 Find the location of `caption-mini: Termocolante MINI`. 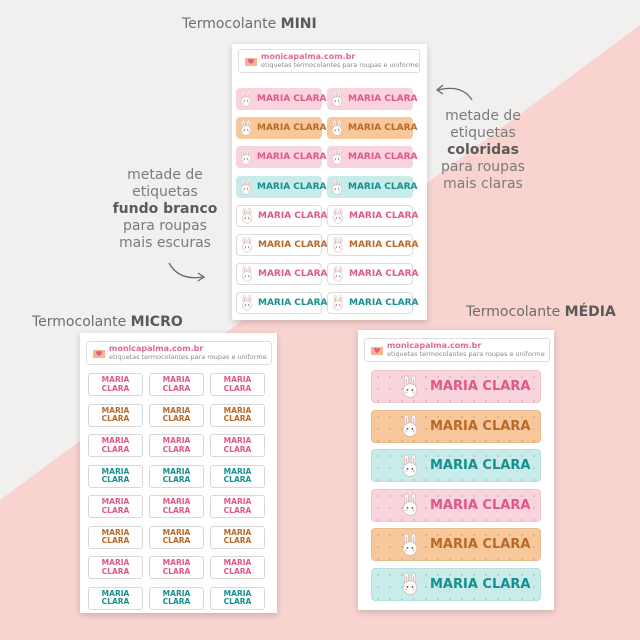

caption-mini: Termocolante MINI is located at coordinates (249, 24).